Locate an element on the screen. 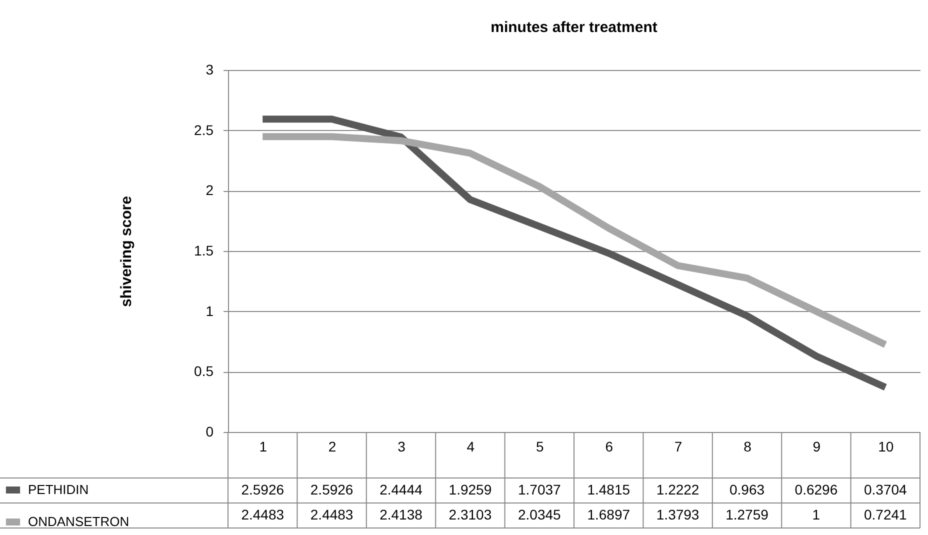  y-tick-label: 3 is located at coordinates (210, 70).